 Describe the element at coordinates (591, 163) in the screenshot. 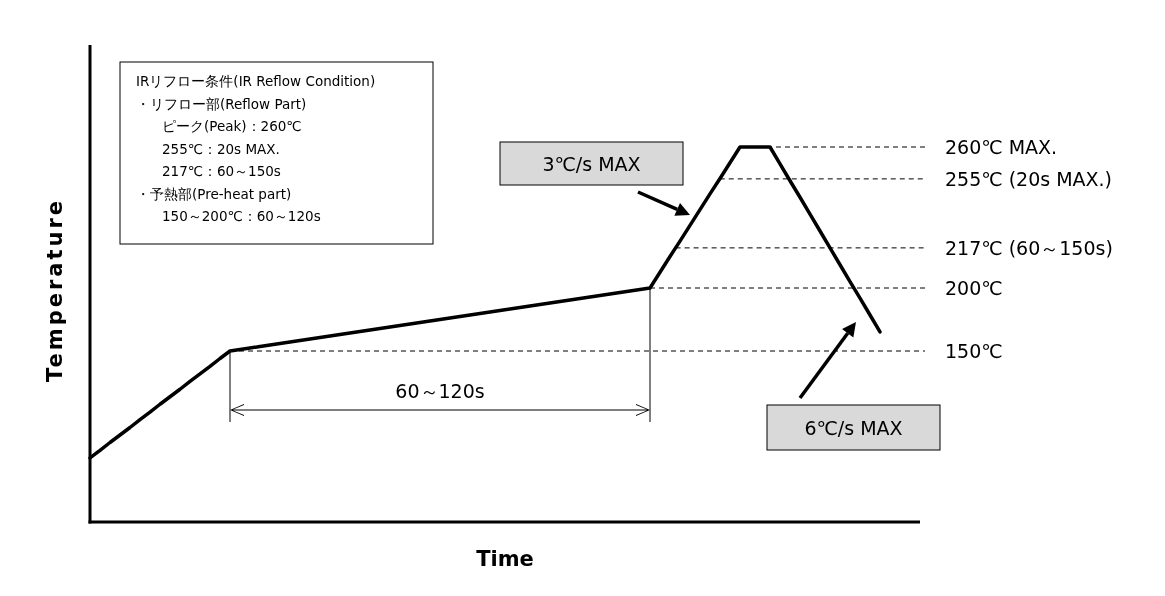

I see `annotation: 3℃/s MAX` at that location.